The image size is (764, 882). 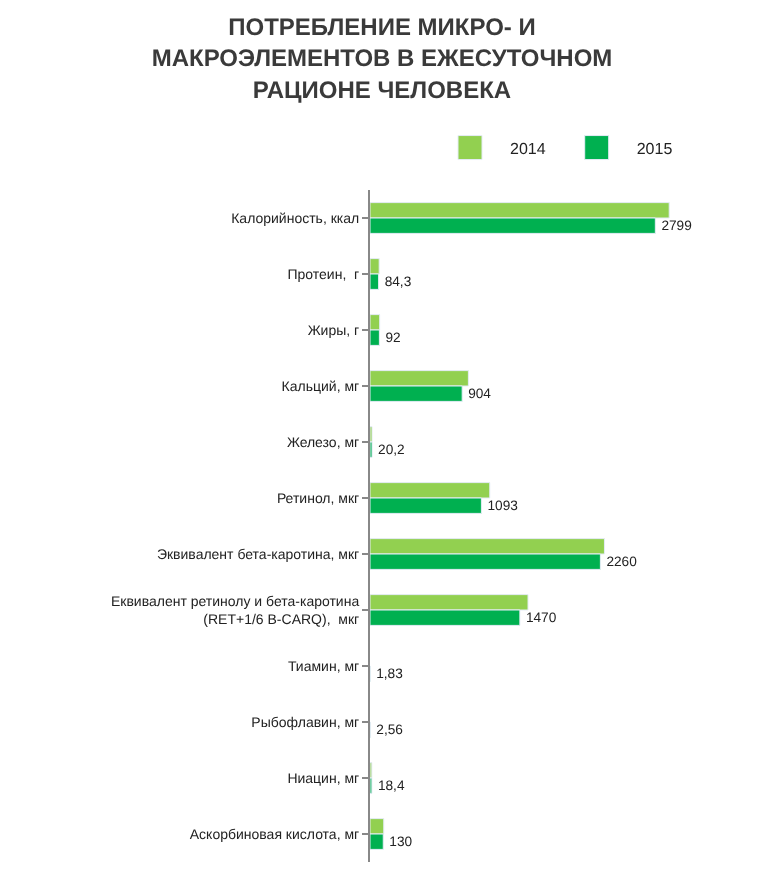 I want to click on legend-label: 2015, so click(x=655, y=148).